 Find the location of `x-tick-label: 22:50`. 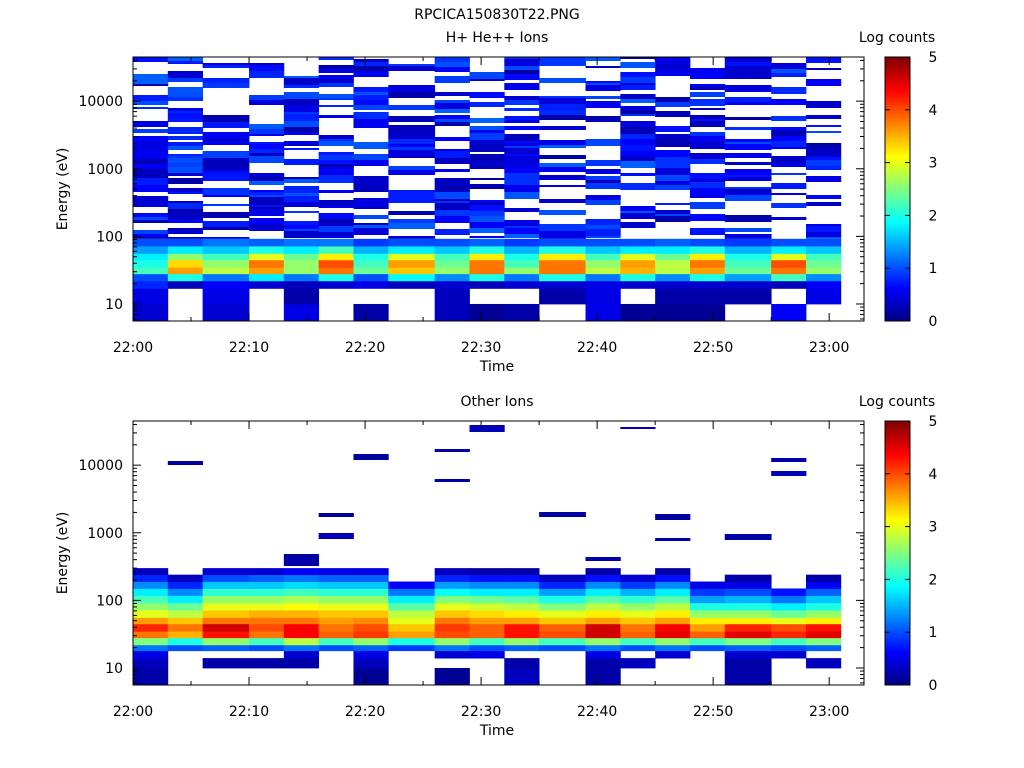

x-tick-label: 22:50 is located at coordinates (713, 712).